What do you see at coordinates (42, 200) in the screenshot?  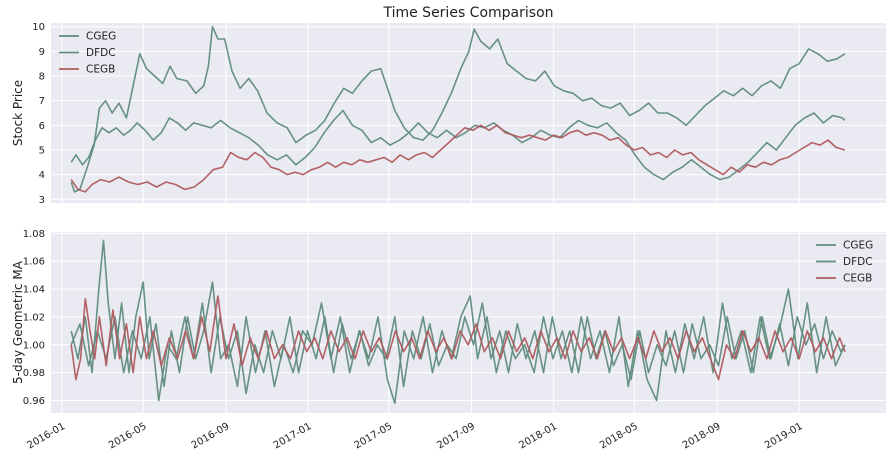 I see `y-tick-label: 3` at bounding box center [42, 200].